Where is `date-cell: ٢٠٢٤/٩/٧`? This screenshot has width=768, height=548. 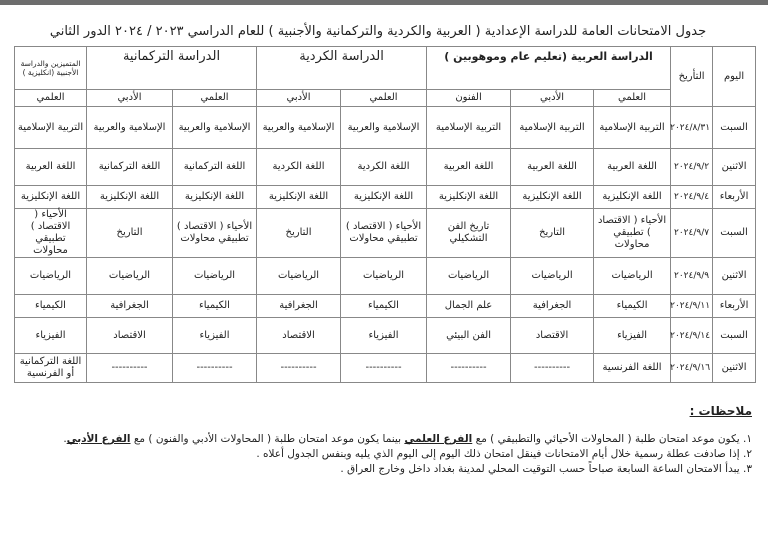
date-cell: ٢٠٢٤/٩/٧ is located at coordinates (692, 233).